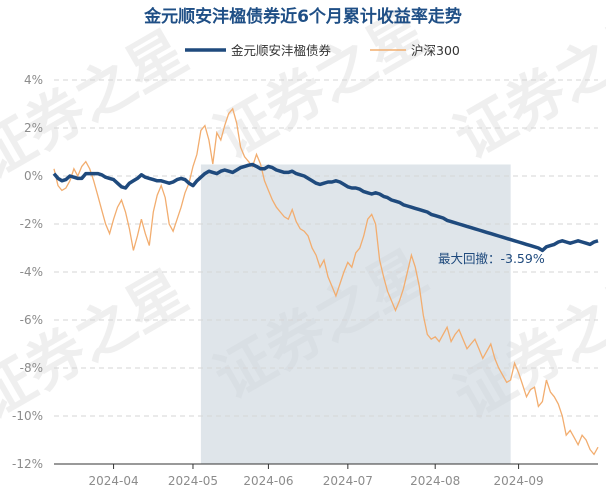 This screenshot has width=606, height=500. Describe the element at coordinates (268, 481) in the screenshot. I see `x-tick-label: 2024-06` at that location.